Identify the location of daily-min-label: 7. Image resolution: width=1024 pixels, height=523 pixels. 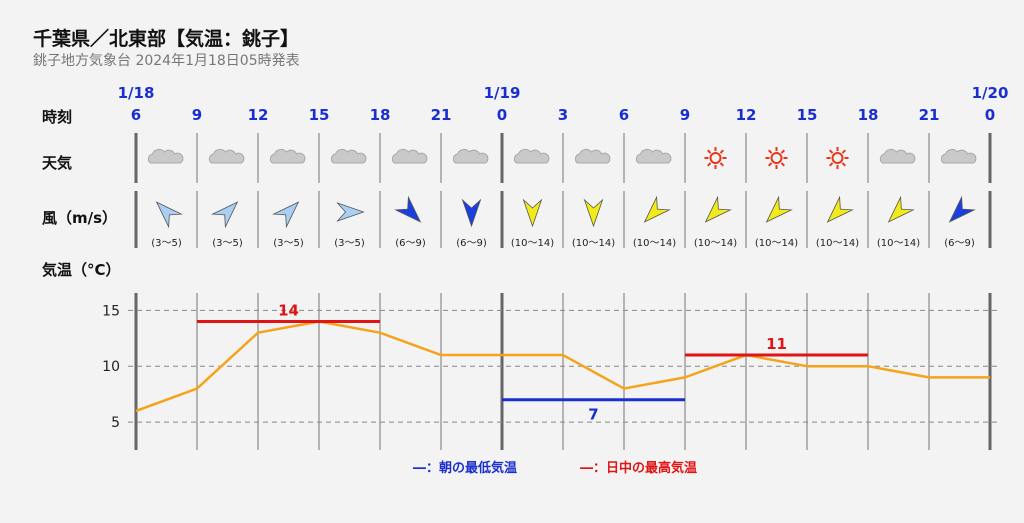
(593, 415).